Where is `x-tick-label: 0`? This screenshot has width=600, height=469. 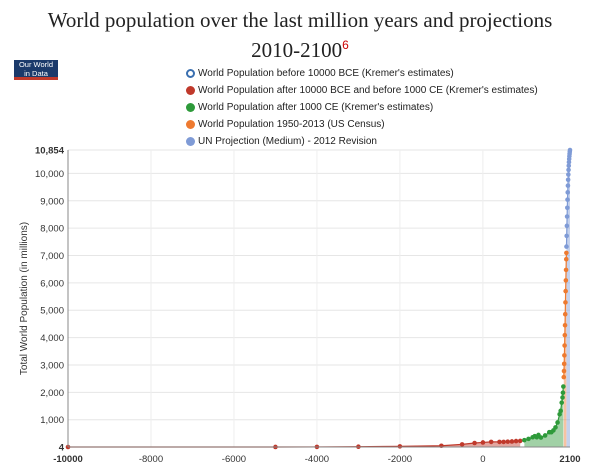 x-tick-label: 0 is located at coordinates (482, 459).